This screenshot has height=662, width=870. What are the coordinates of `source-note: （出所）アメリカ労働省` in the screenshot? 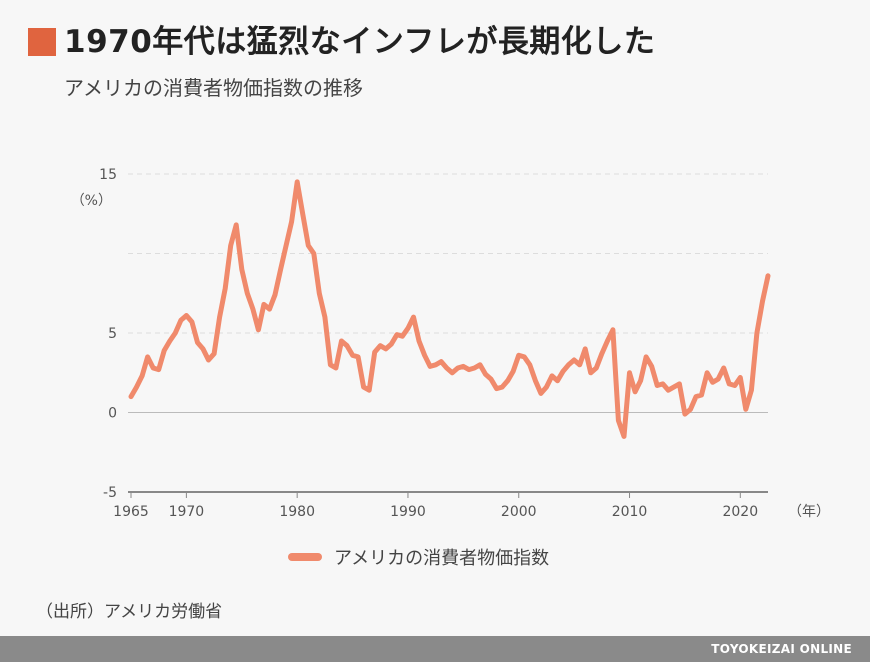 It's located at (129, 612).